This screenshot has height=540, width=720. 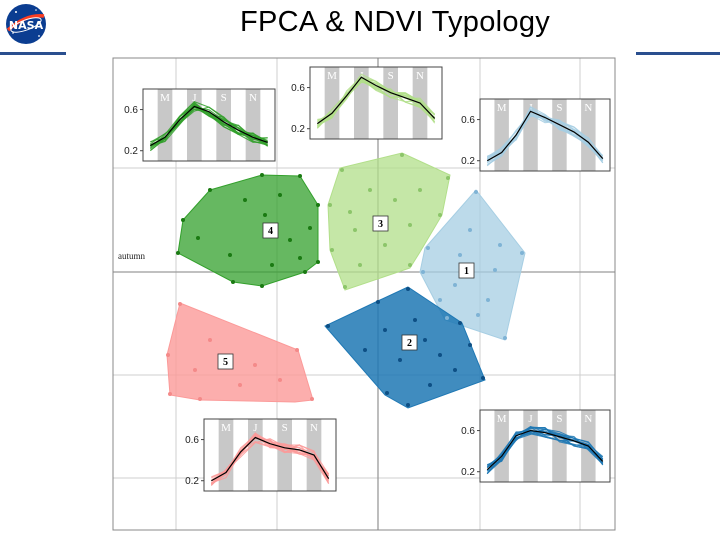 What do you see at coordinates (678, 53) in the screenshot?
I see `title-rule-right` at bounding box center [678, 53].